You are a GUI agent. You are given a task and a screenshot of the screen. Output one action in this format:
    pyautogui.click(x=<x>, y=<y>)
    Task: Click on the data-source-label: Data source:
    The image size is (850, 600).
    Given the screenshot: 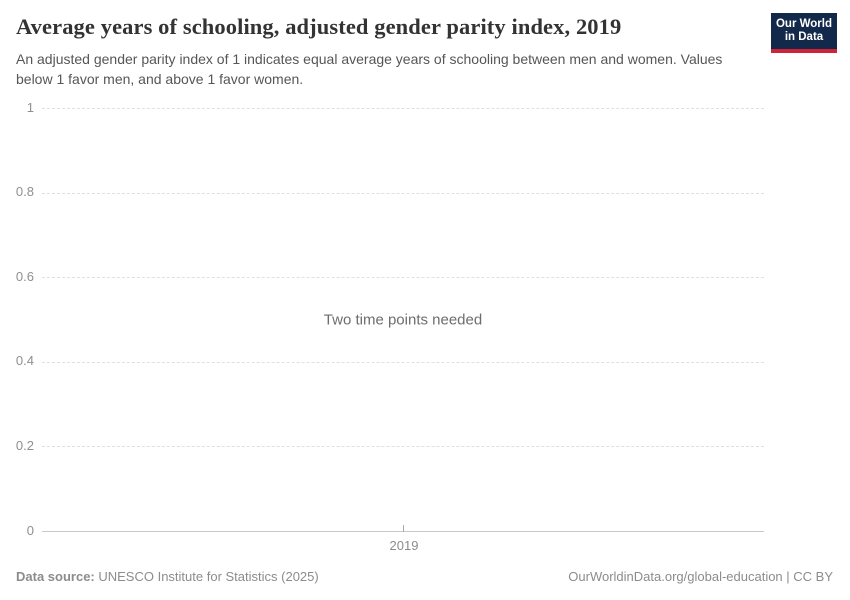 What is the action you would take?
    pyautogui.click(x=55, y=576)
    